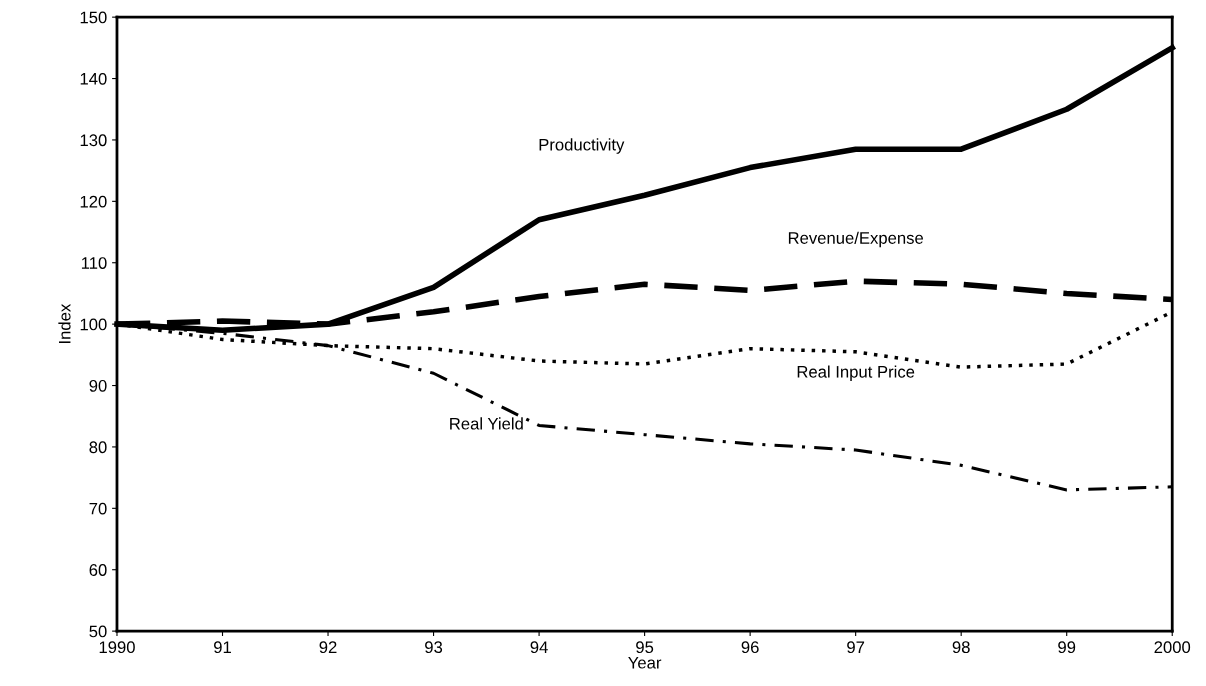 The width and height of the screenshot is (1206, 686). Describe the element at coordinates (582, 146) in the screenshot. I see `text: Productivity` at that location.